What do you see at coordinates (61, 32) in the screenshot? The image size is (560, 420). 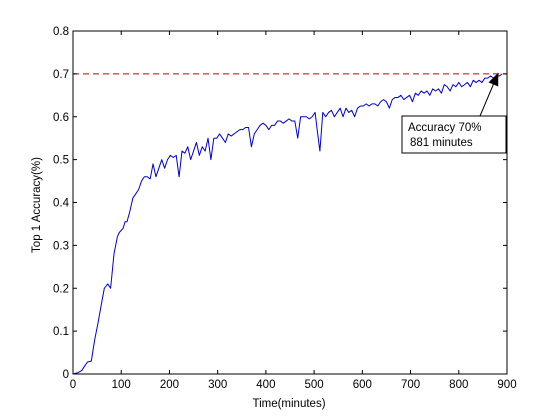 I see `y-tick-label: 0.8` at bounding box center [61, 32].